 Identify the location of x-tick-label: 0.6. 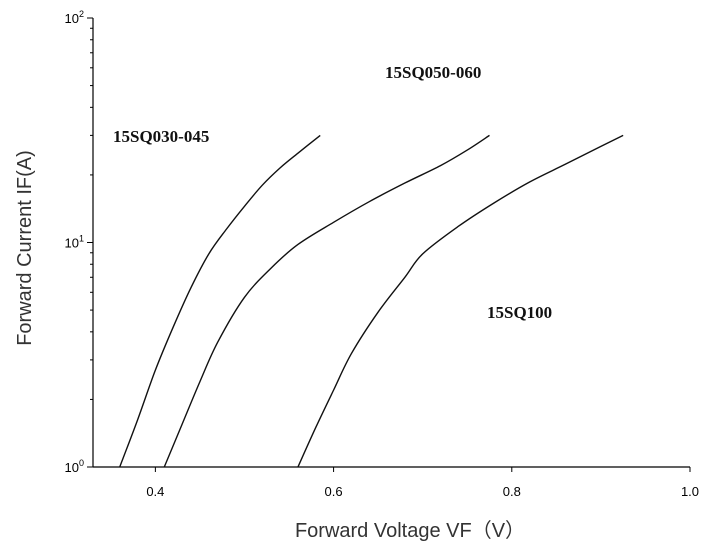
(334, 491).